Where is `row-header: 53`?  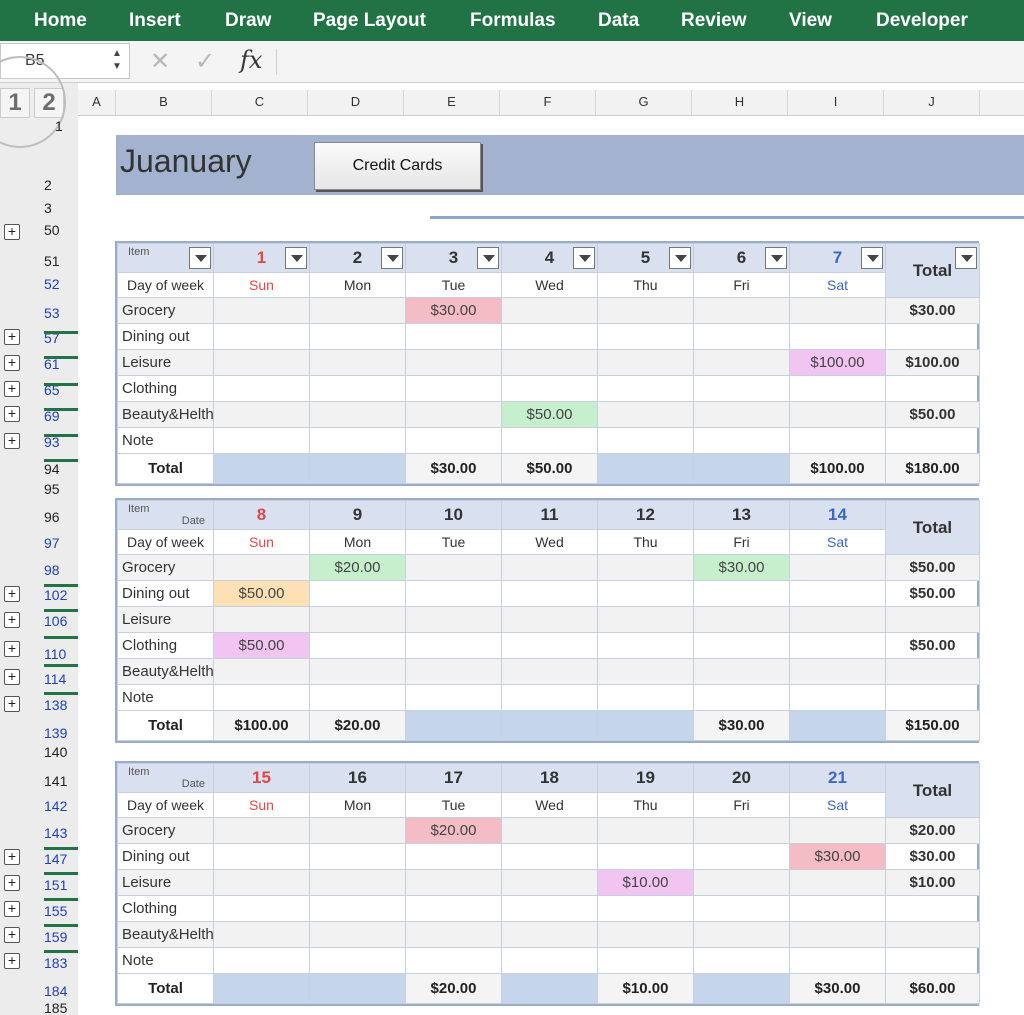 row-header: 53 is located at coordinates (52, 313).